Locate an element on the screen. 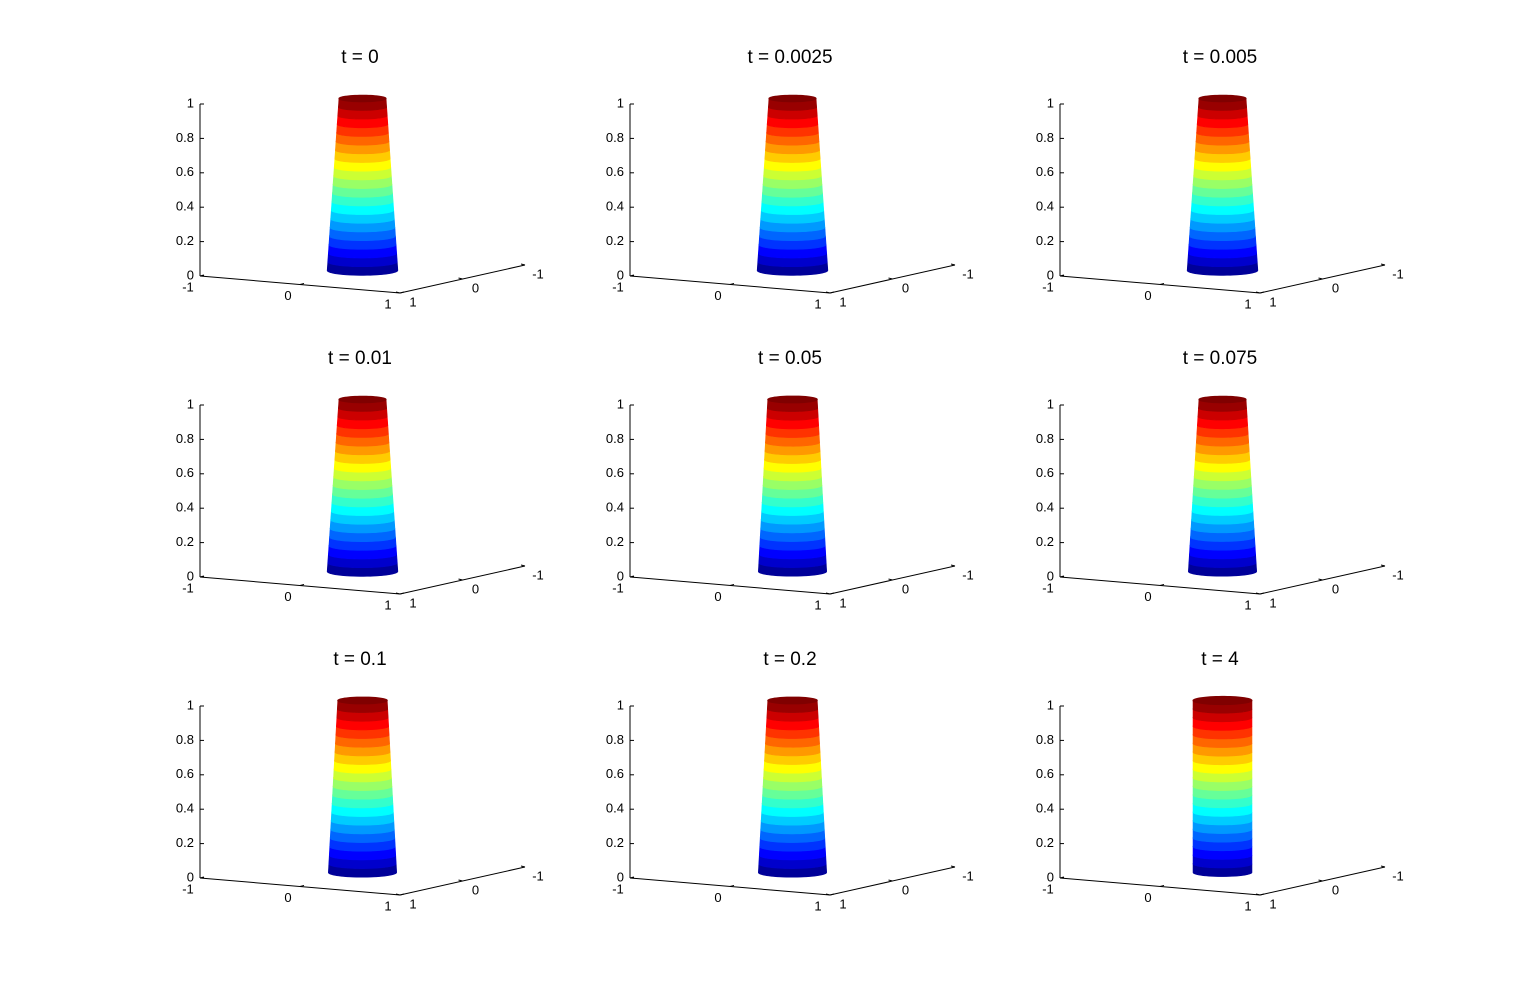  subplot-title: t = 0.005 is located at coordinates (1220, 57).